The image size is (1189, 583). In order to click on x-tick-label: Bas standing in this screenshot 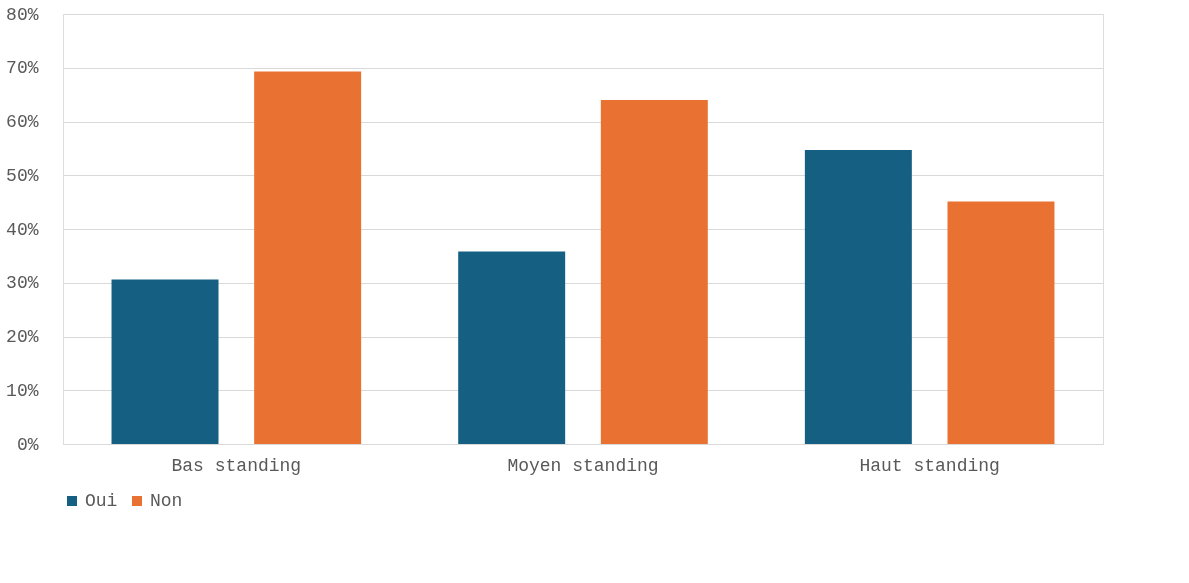, I will do `click(236, 465)`.